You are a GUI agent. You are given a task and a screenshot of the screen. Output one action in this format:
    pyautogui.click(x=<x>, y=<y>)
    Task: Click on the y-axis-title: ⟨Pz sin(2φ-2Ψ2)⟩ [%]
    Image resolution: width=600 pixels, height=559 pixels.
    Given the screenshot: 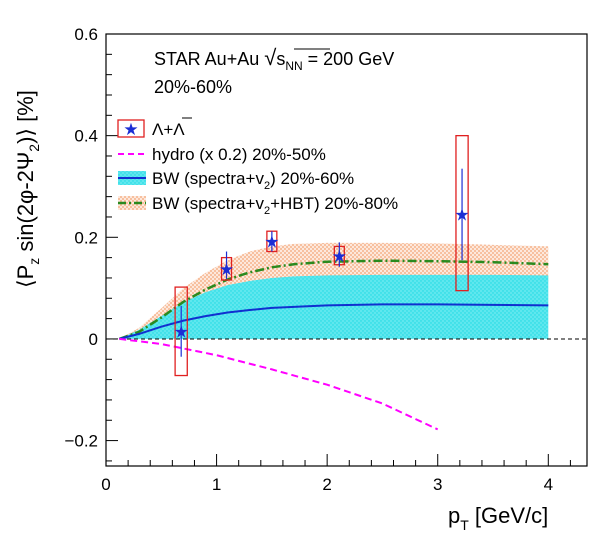 What is the action you would take?
    pyautogui.click(x=27, y=189)
    